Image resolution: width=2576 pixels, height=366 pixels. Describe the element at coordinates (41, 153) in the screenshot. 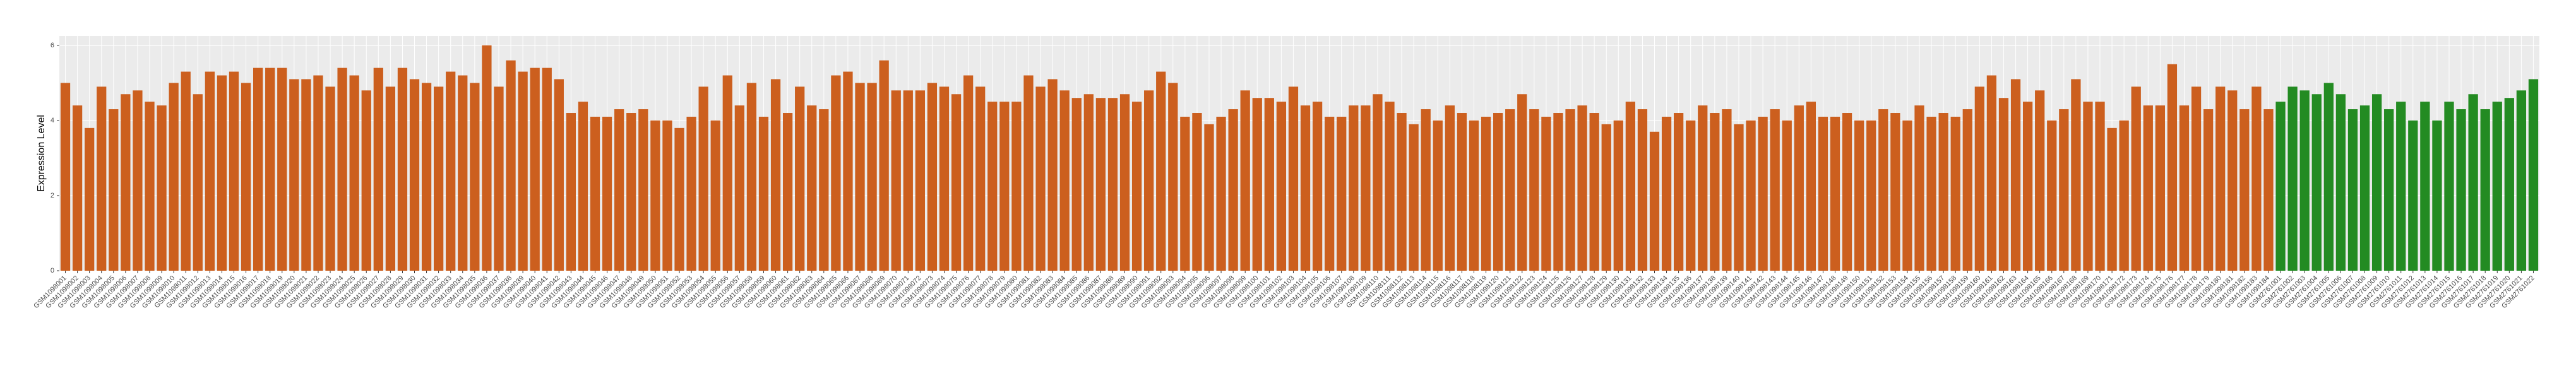

I see `y-axis-label: Expression Level` at that location.